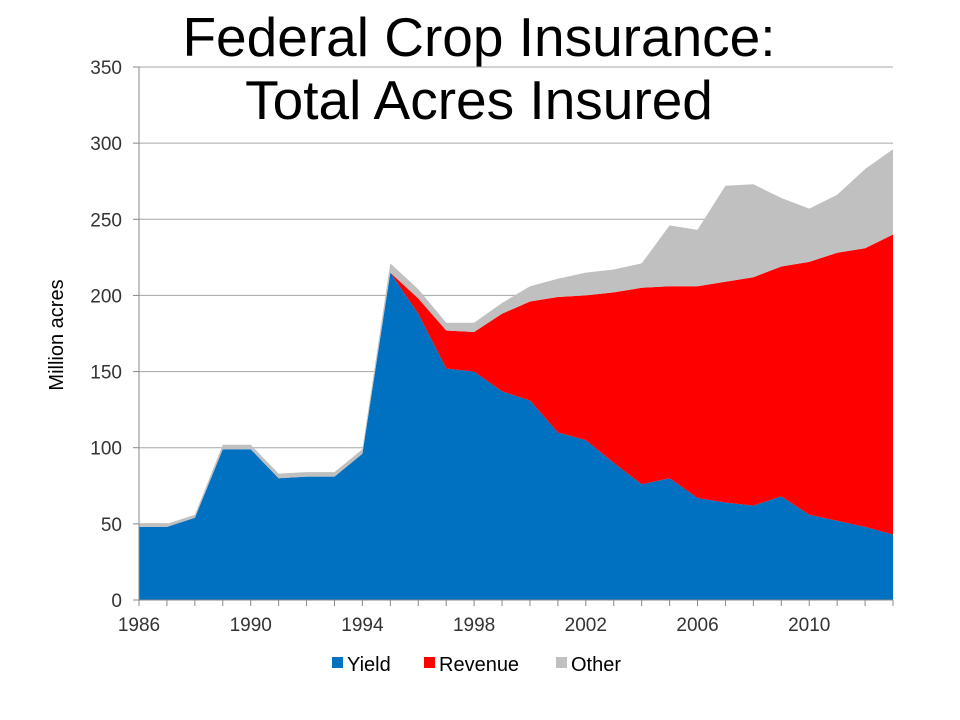  I want to click on y-tick-label: 350, so click(106, 68).